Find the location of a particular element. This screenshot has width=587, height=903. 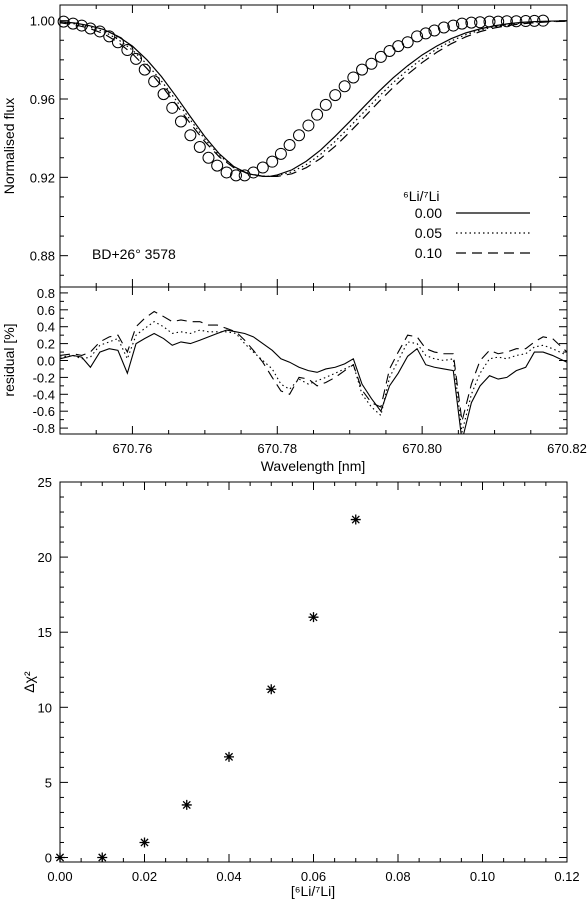

y-tick-label: 15 is located at coordinates (45, 632).